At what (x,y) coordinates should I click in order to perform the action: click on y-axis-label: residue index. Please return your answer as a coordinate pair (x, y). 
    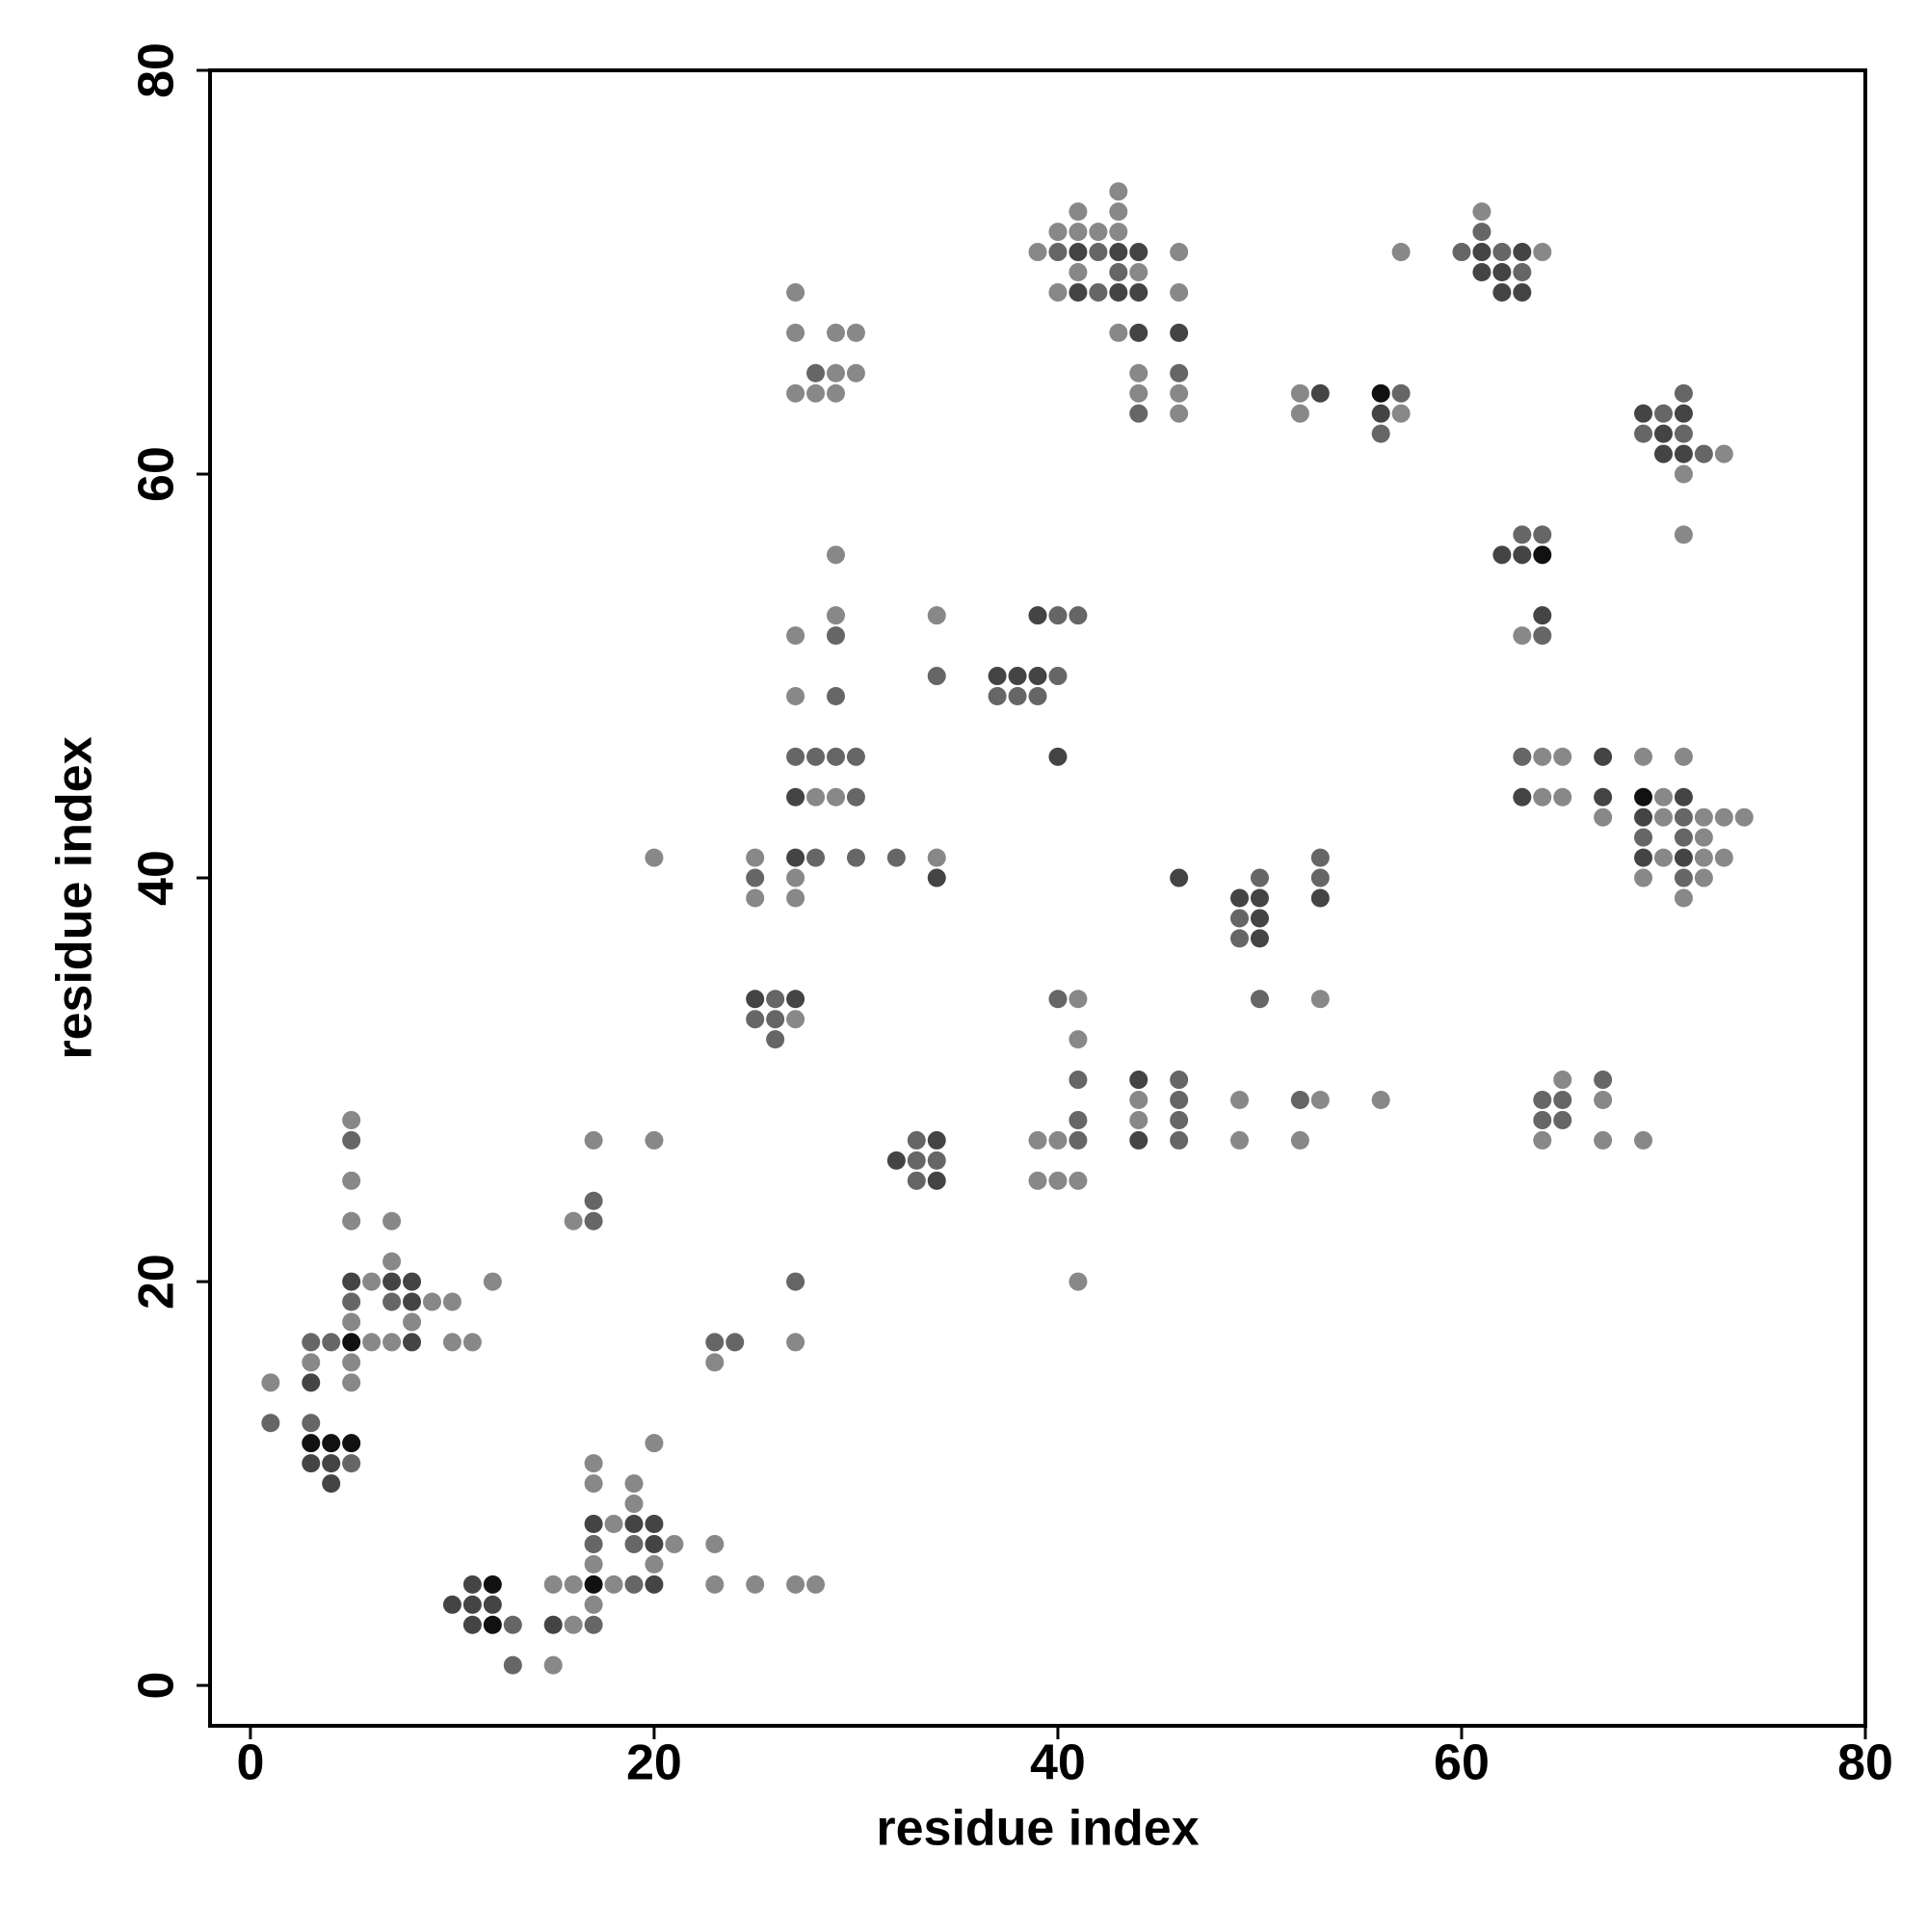
    Looking at the image, I should click on (75, 897).